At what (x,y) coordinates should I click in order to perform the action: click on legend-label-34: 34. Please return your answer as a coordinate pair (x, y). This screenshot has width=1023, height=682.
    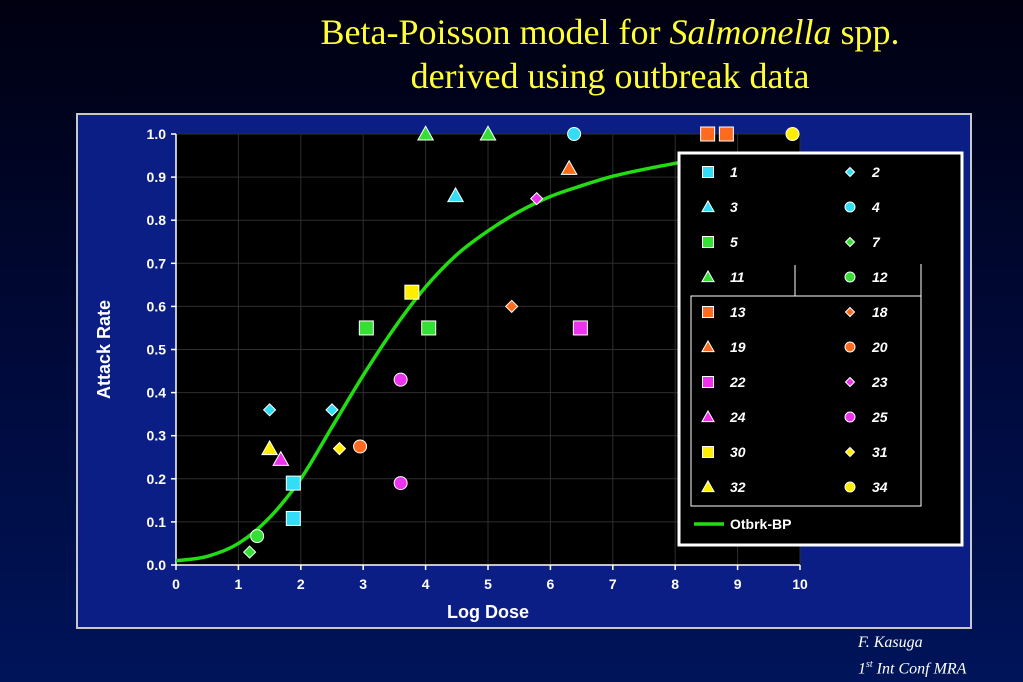
    Looking at the image, I should click on (880, 487).